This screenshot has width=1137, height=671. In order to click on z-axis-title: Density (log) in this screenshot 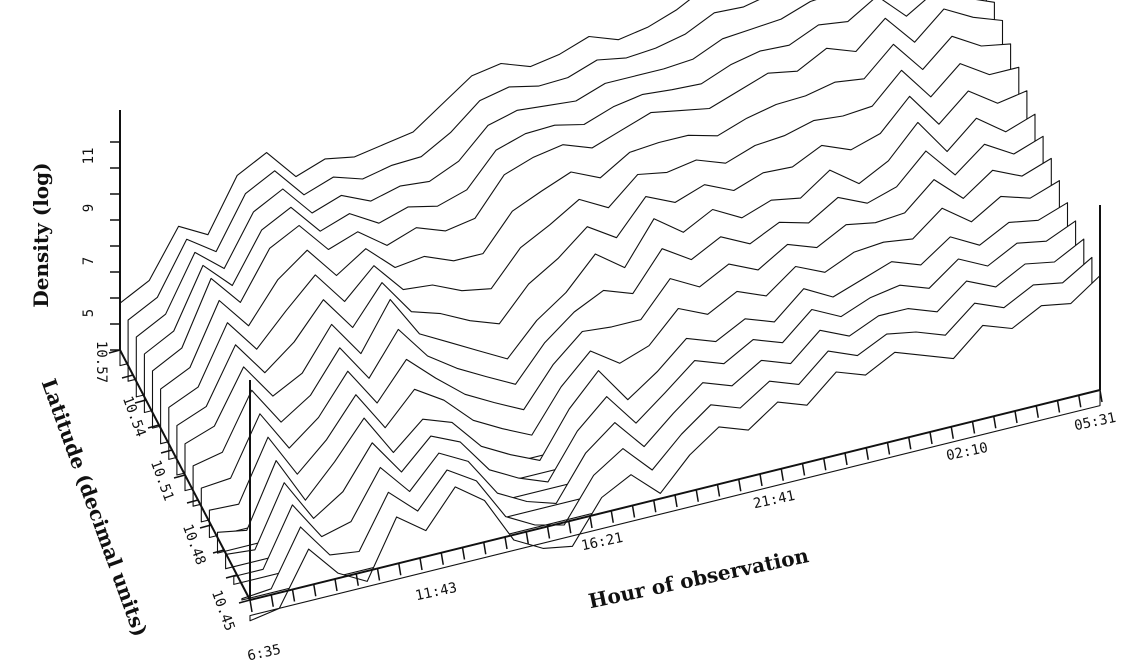, I will do `click(41, 234)`.